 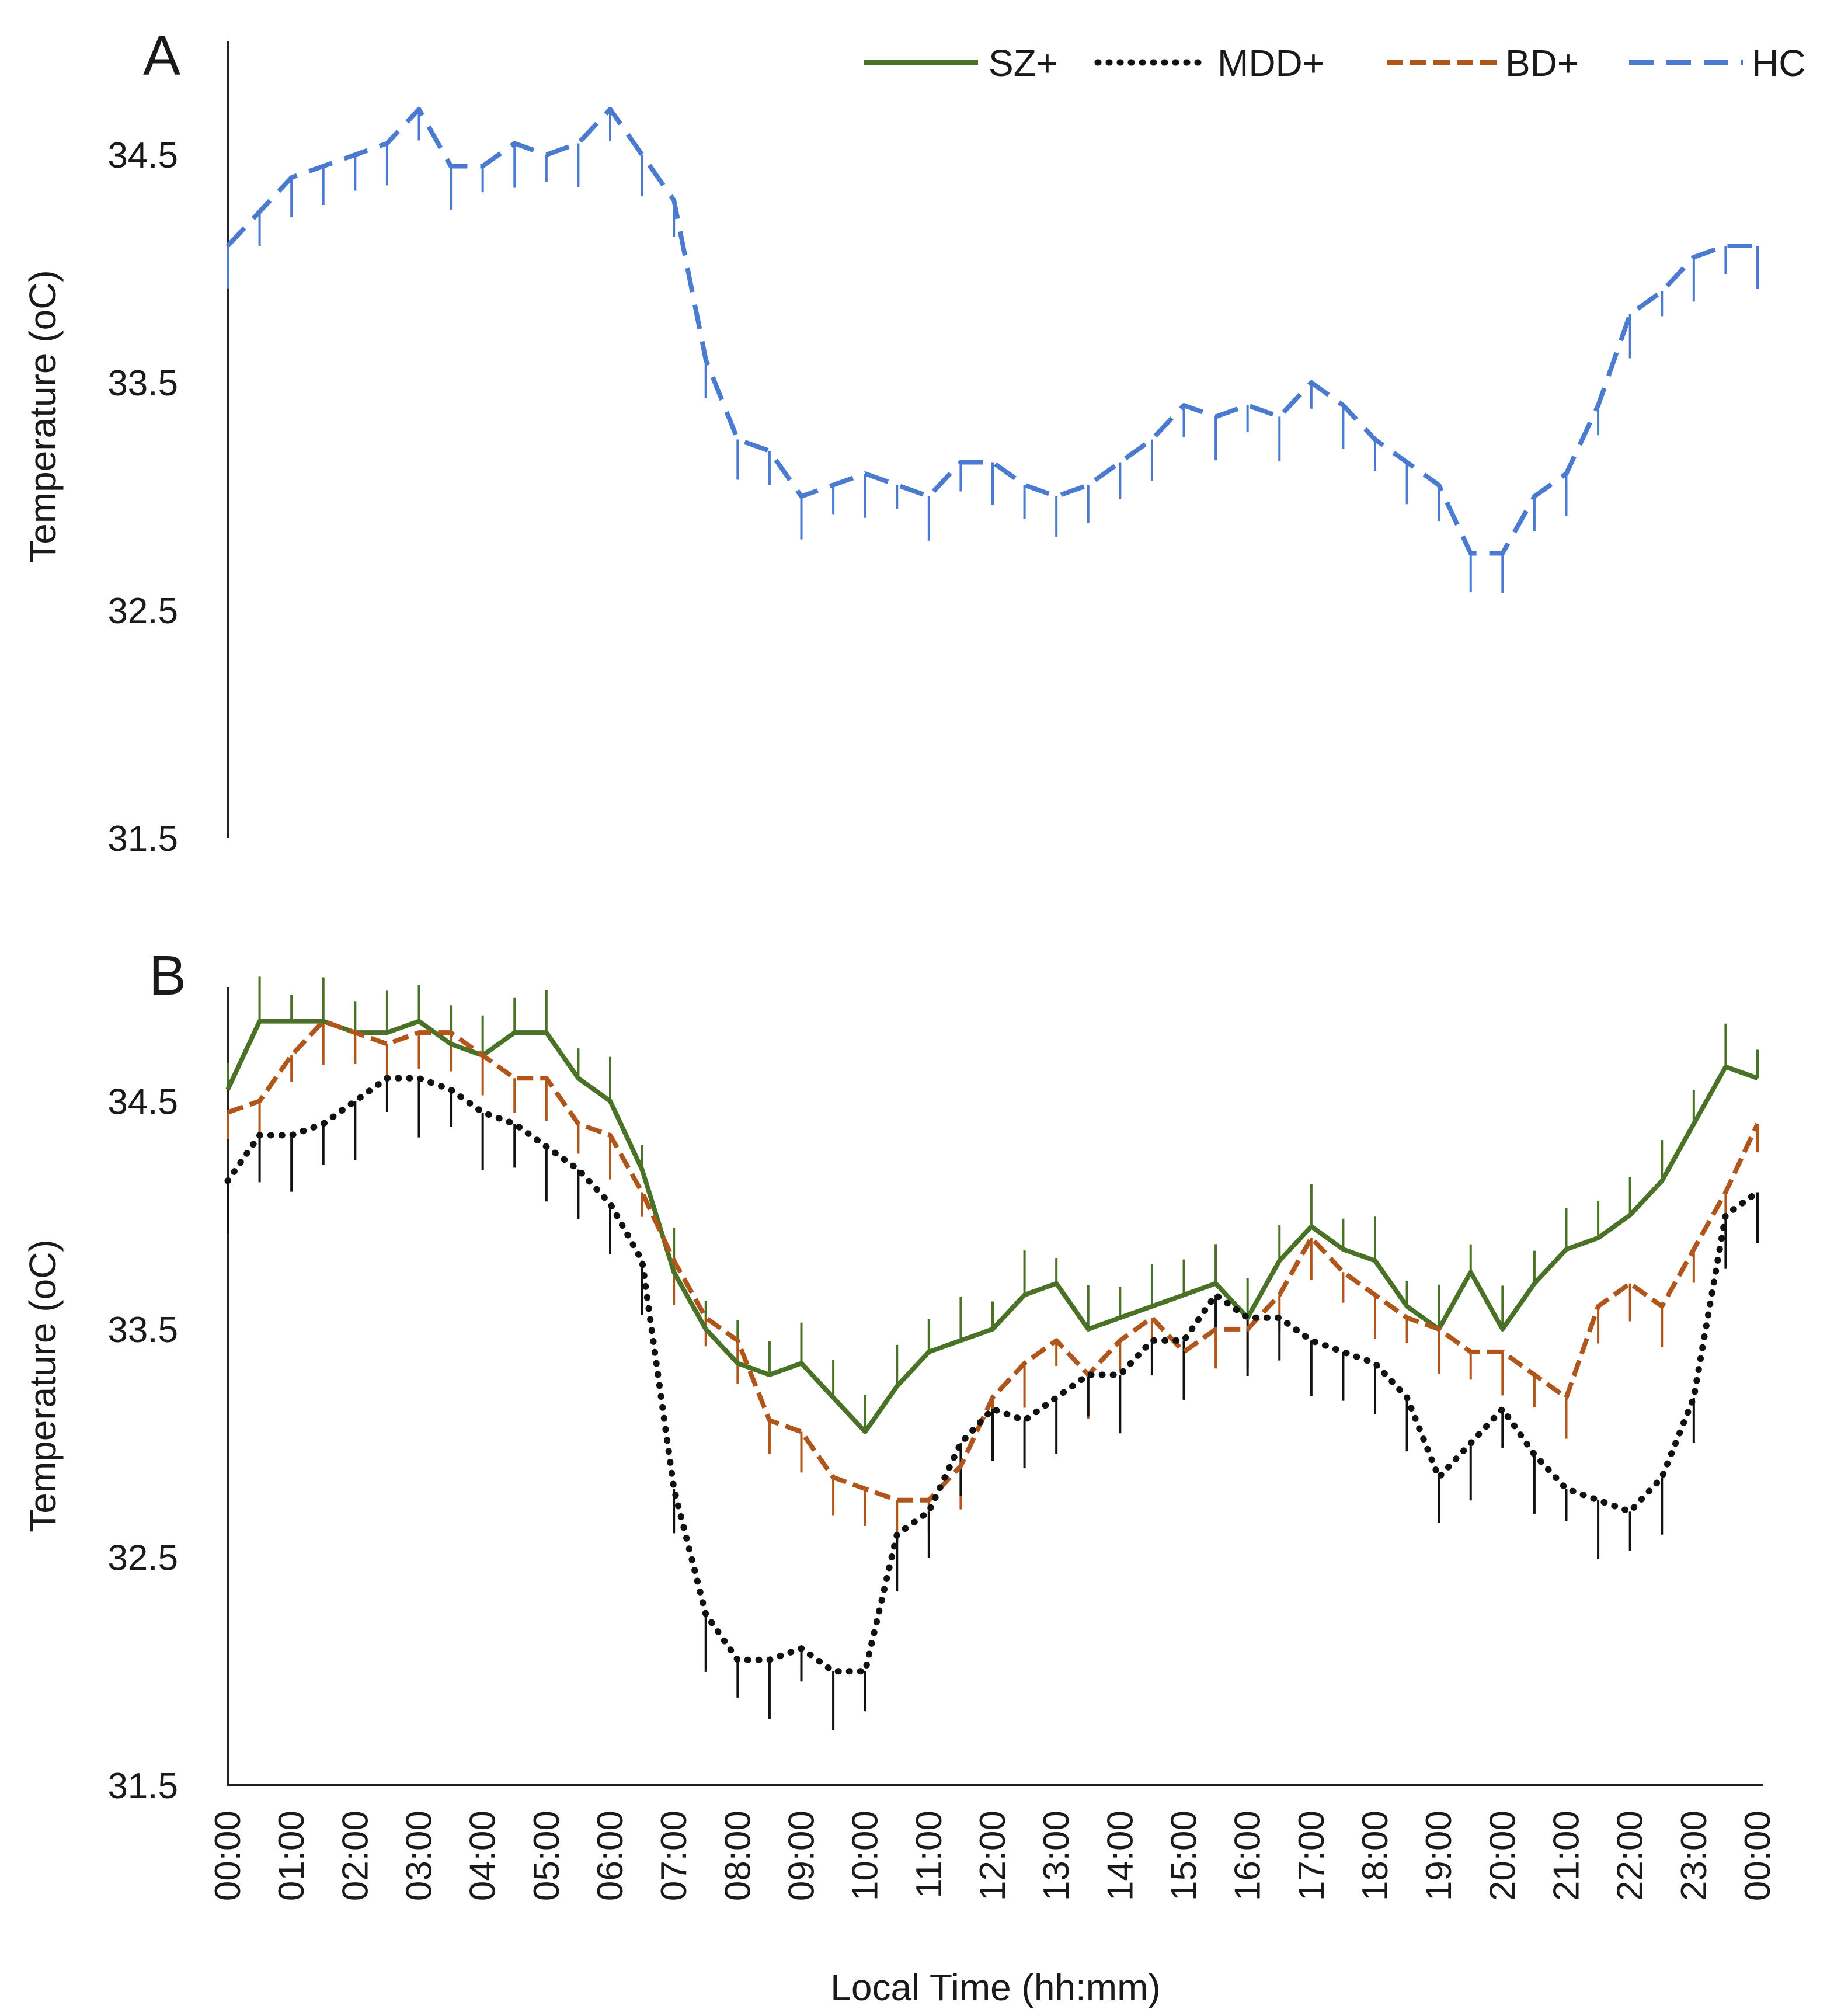 What do you see at coordinates (802, 1855) in the screenshot?
I see `x-tick-label: 09:00` at bounding box center [802, 1855].